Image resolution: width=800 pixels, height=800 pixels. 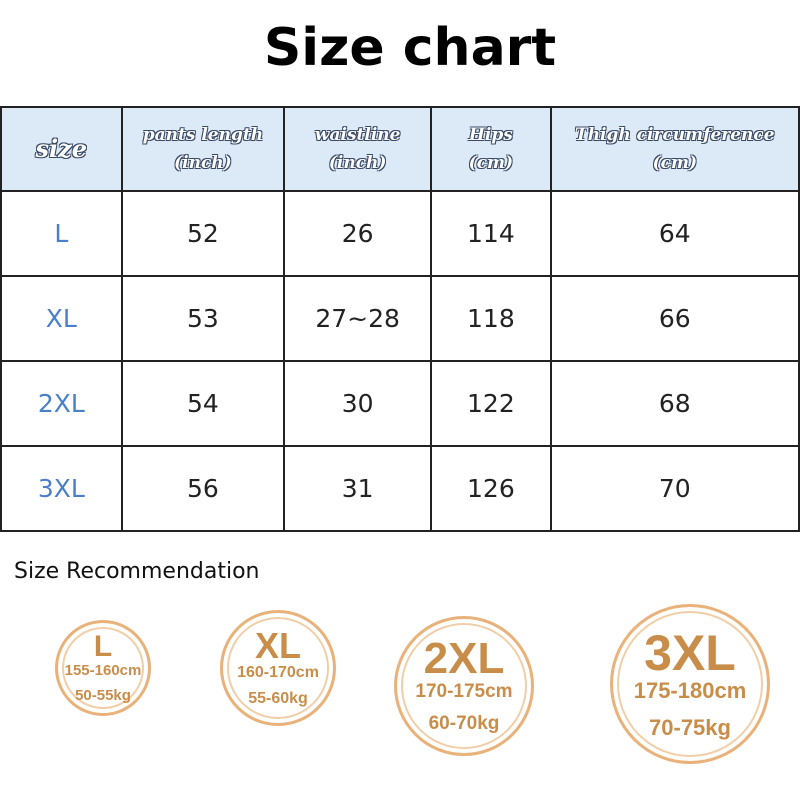 What do you see at coordinates (690, 690) in the screenshot?
I see `circle-height: 175-180cm` at bounding box center [690, 690].